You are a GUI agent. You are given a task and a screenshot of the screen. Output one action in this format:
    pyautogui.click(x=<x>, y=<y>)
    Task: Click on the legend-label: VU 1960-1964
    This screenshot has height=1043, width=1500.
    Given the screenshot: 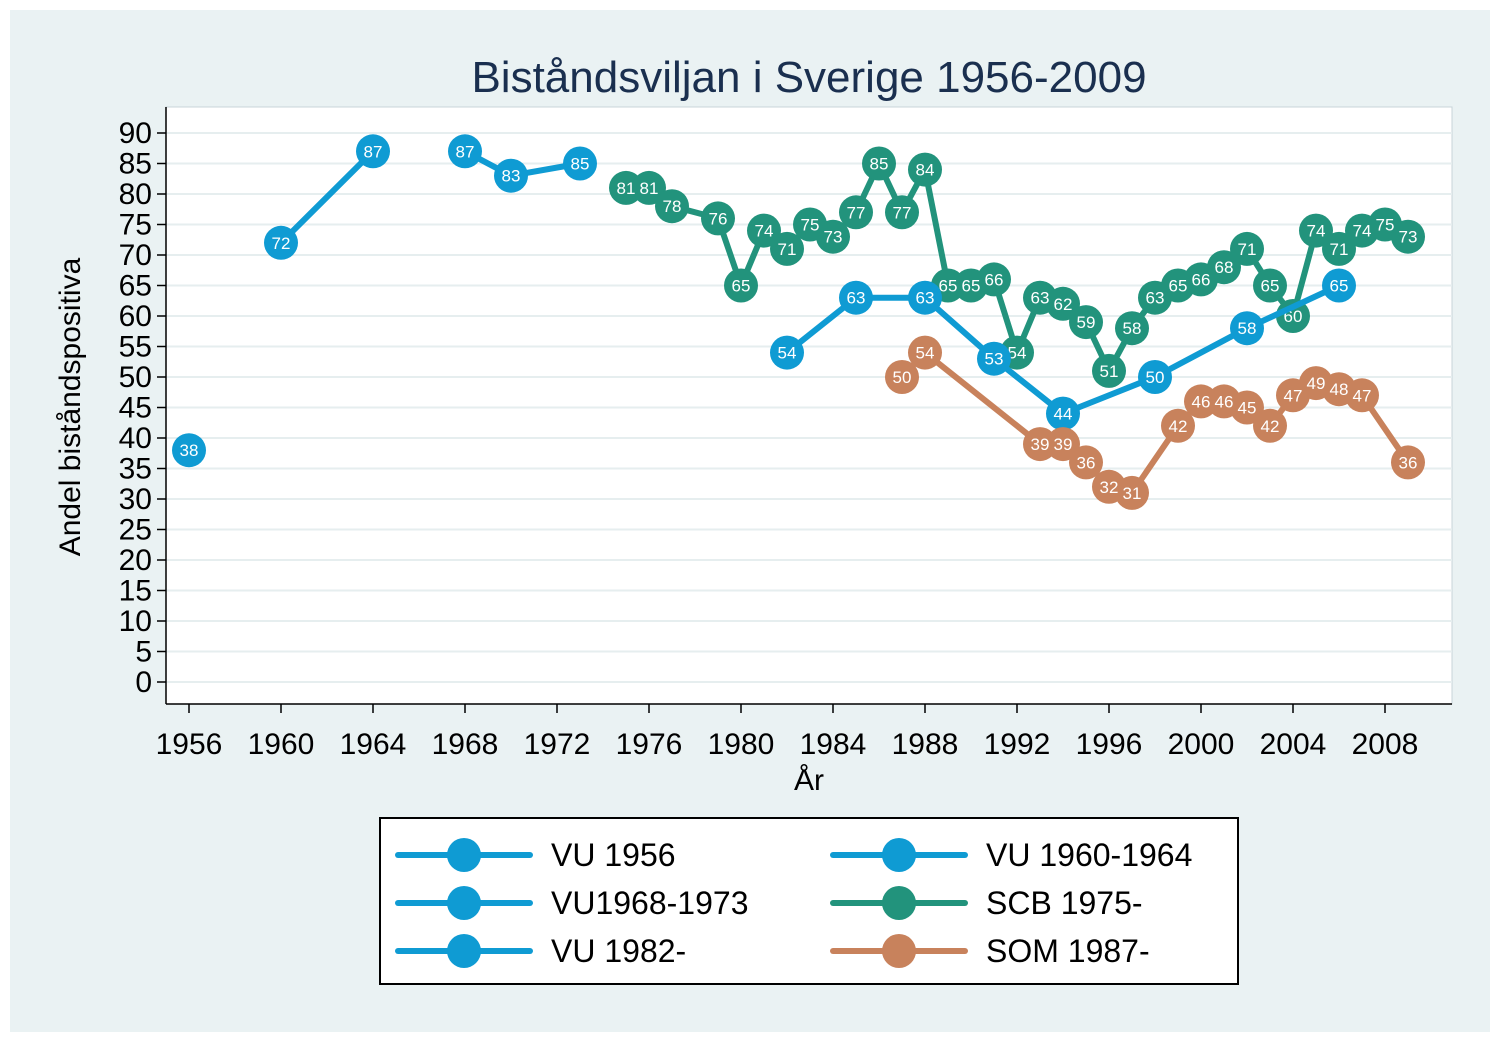 What is the action you would take?
    pyautogui.click(x=1089, y=855)
    